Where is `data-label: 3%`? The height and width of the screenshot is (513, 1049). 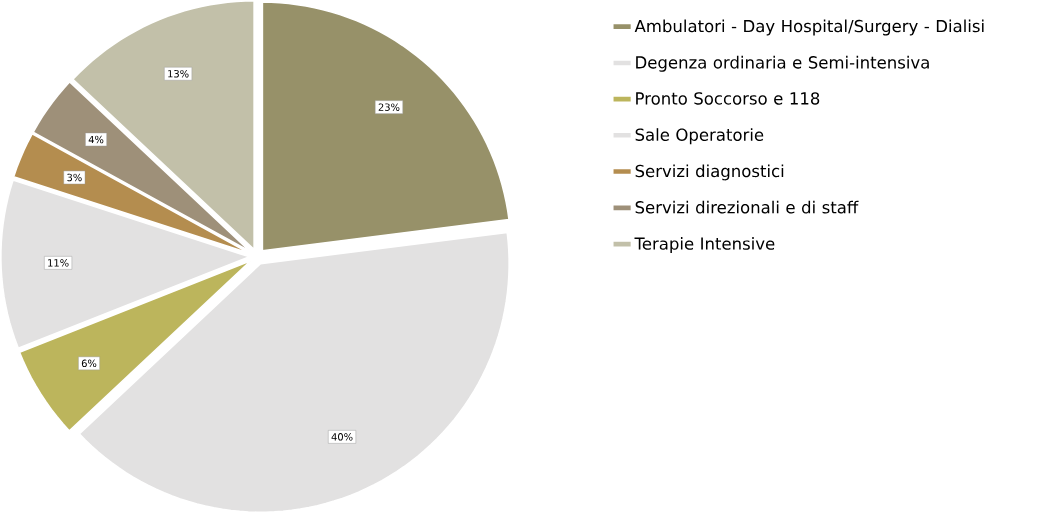
data-label: 3% is located at coordinates (74, 177).